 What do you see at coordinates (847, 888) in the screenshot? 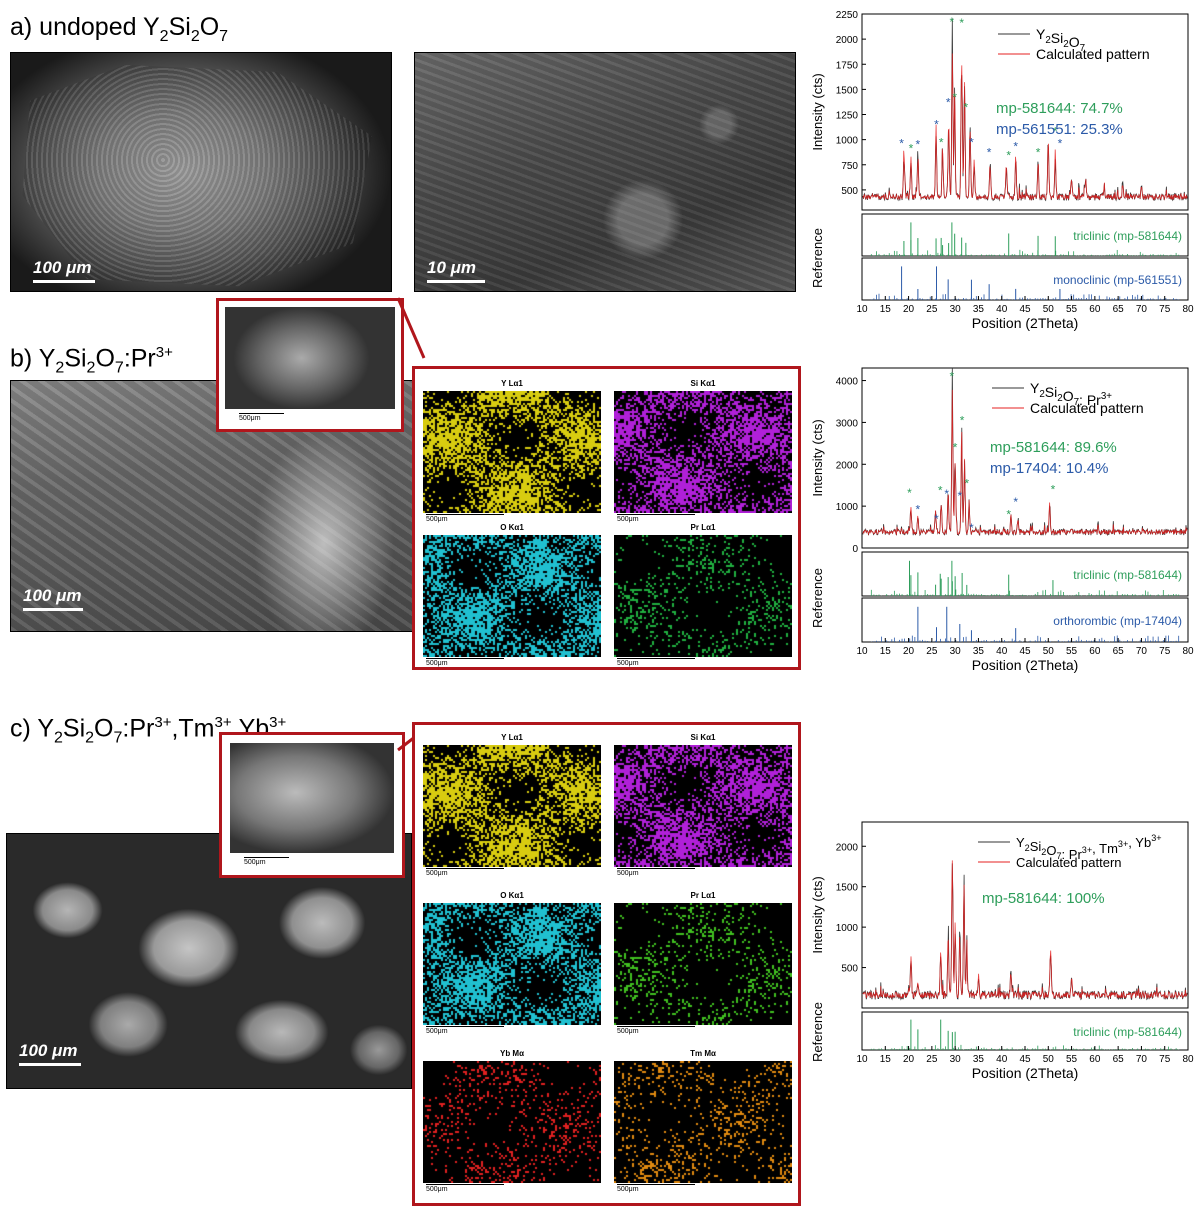
I see `y-tick-label: 1500` at bounding box center [847, 888].